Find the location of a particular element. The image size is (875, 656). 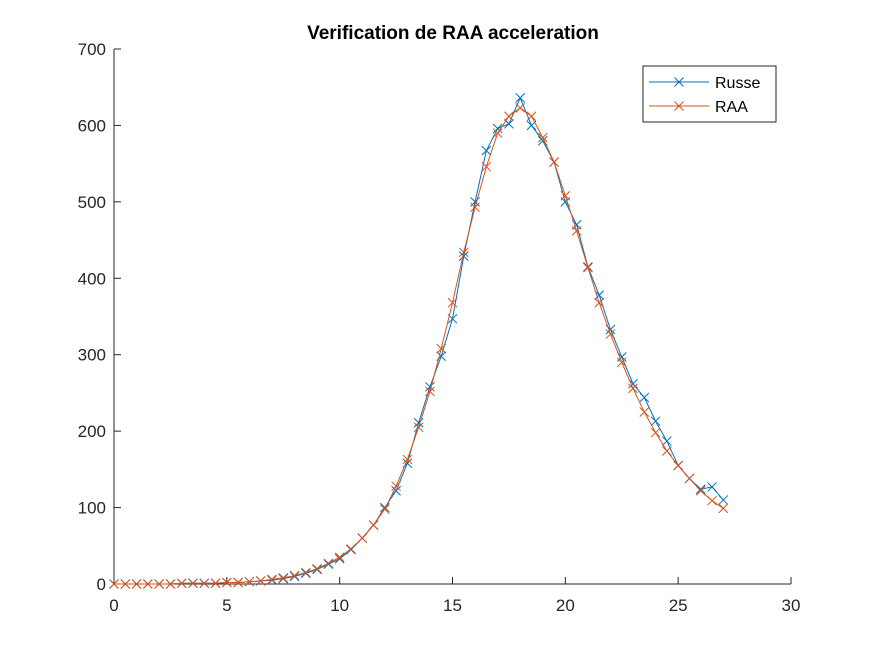

y-tick-label: 500 is located at coordinates (92, 202).